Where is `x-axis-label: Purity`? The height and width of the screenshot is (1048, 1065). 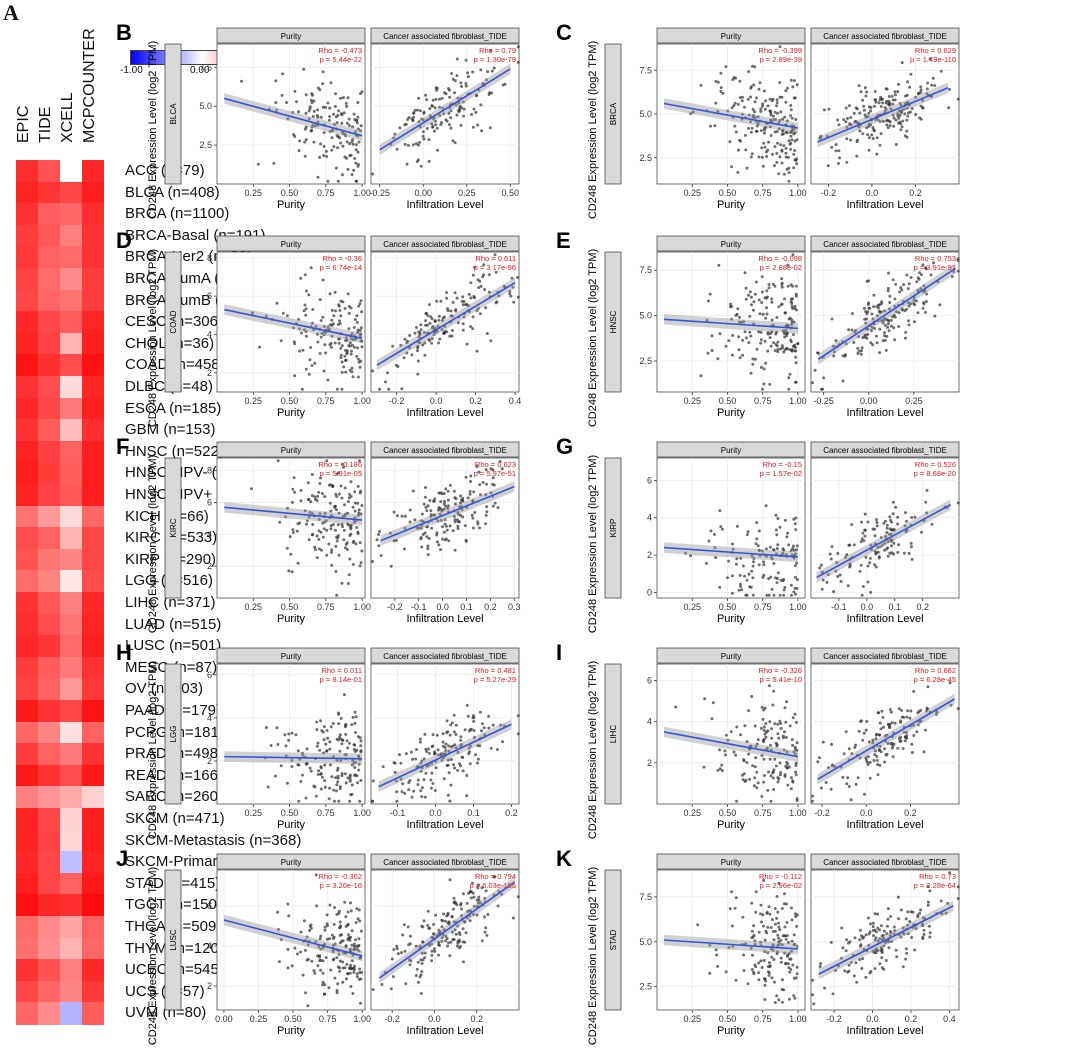 x-axis-label: Purity is located at coordinates (731, 413).